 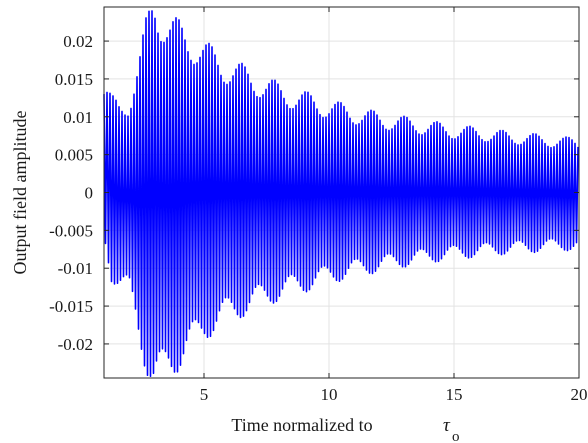 What do you see at coordinates (75, 344) in the screenshot?
I see `y-tick-label: -0.02` at bounding box center [75, 344].